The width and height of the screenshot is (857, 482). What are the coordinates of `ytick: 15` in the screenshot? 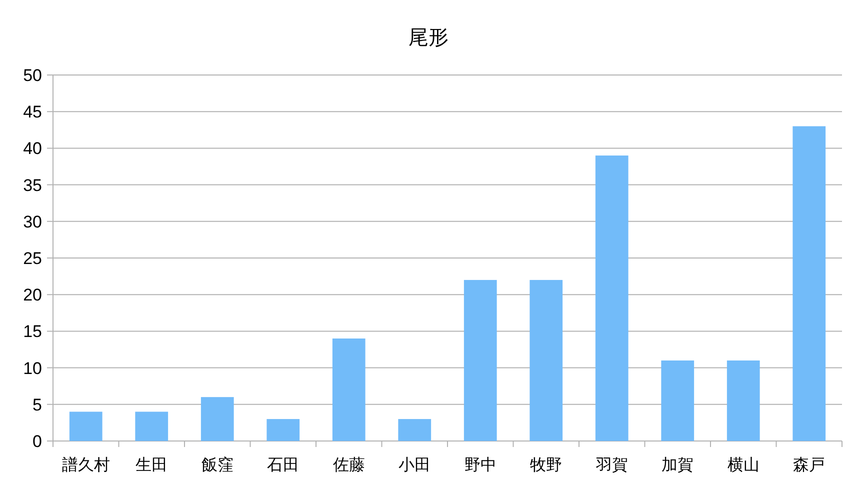 It's located at (32, 332).